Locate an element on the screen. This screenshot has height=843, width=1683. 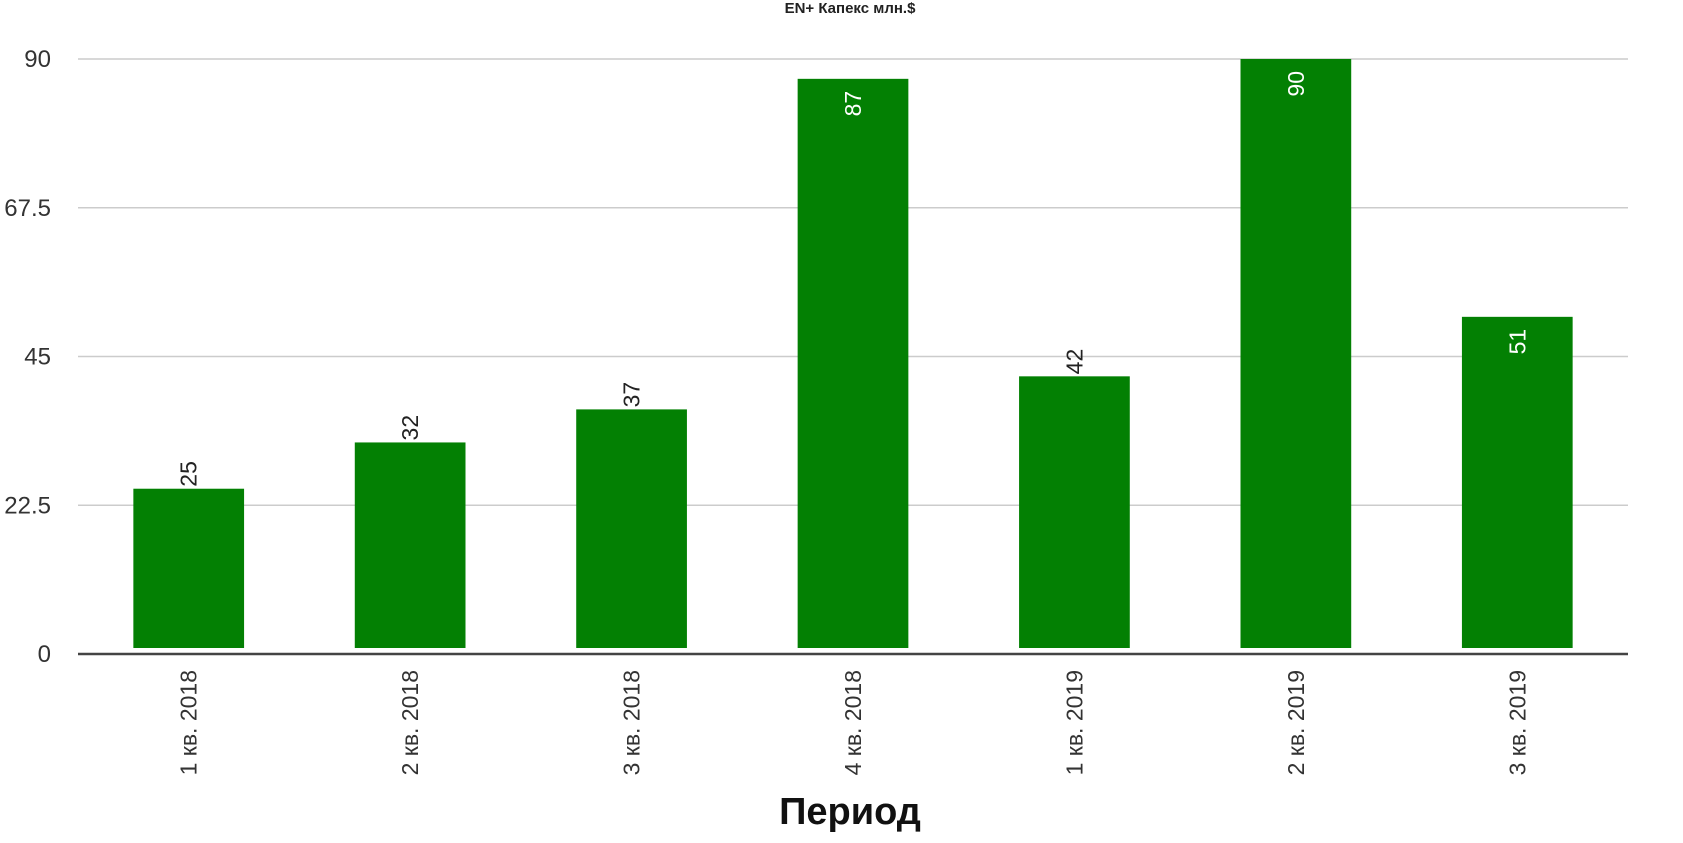
y-tick-label: 90 is located at coordinates (37, 59).